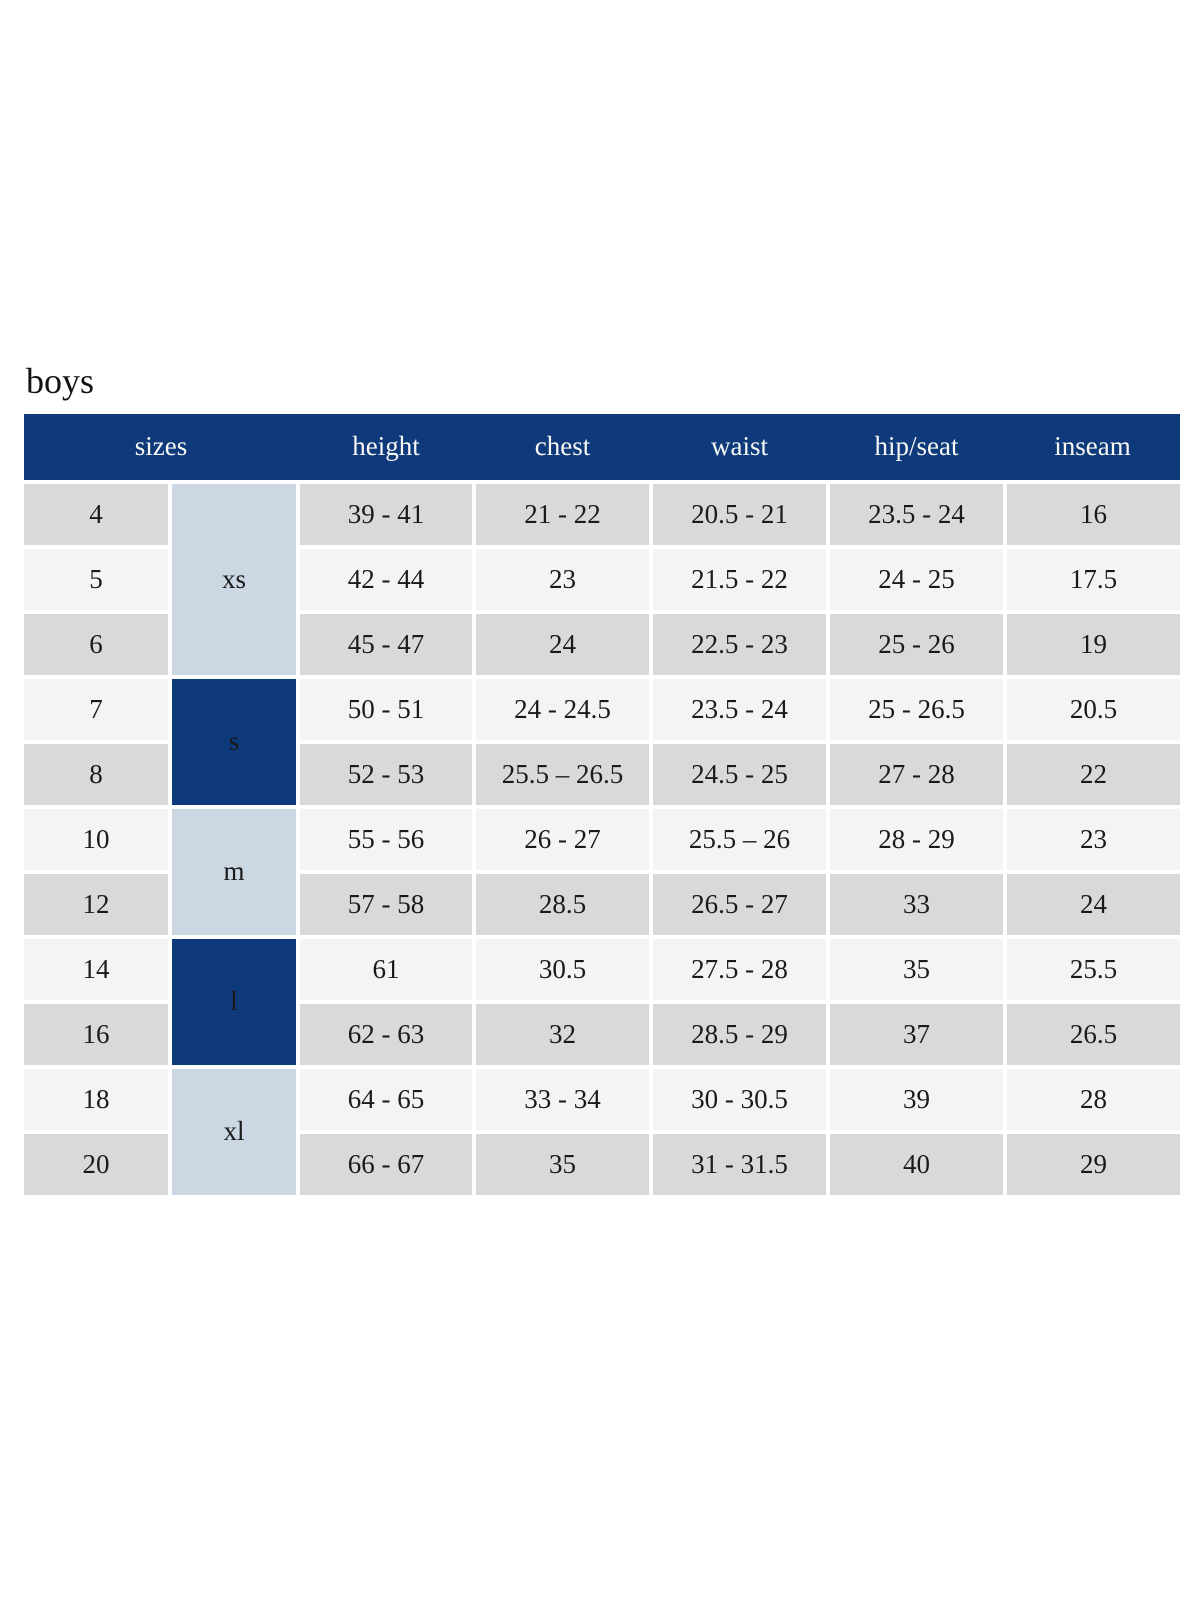 The width and height of the screenshot is (1200, 1600). Describe the element at coordinates (1093, 447) in the screenshot. I see `column-header-inseam: inseam` at that location.